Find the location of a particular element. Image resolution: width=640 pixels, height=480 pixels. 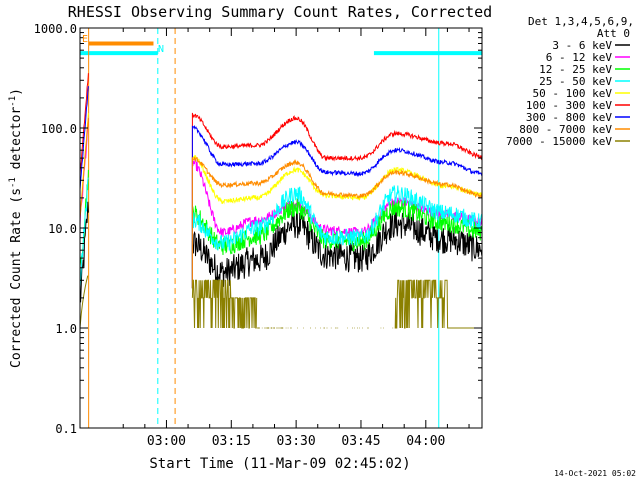

annotation-n: N is located at coordinates (161, 49).